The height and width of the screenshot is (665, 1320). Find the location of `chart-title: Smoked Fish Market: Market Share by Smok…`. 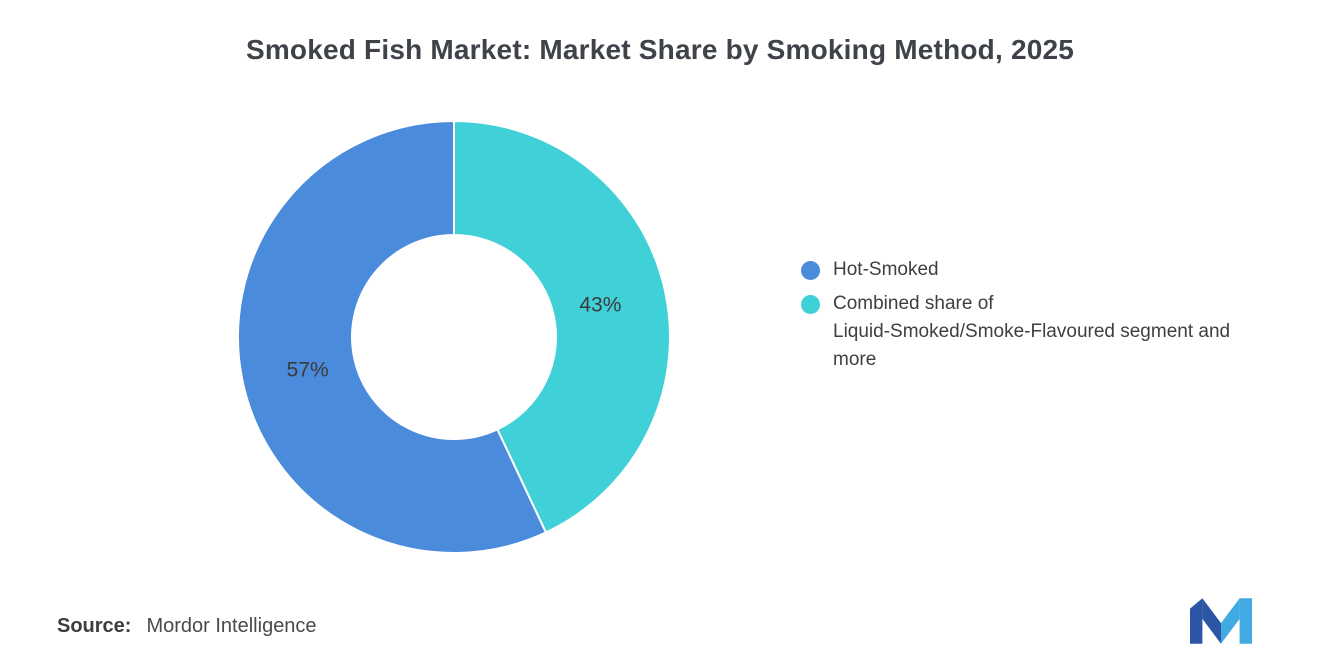

chart-title: Smoked Fish Market: Market Share by Smok… is located at coordinates (660, 49).